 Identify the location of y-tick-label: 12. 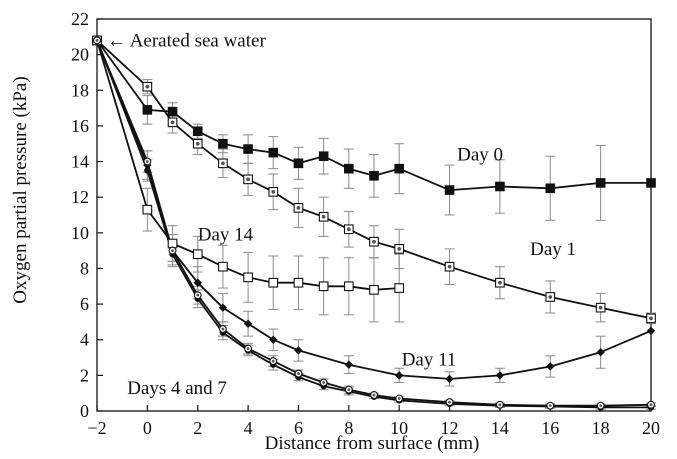
(80, 197).